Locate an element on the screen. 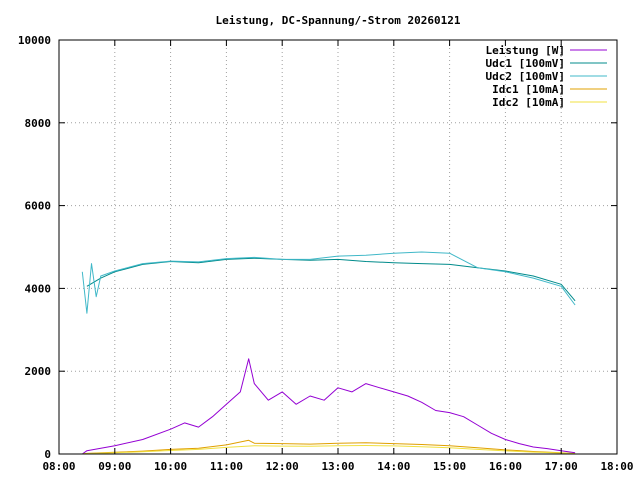 This screenshot has height=480, width=640. series-line-idc2-10ma is located at coordinates (329, 450).